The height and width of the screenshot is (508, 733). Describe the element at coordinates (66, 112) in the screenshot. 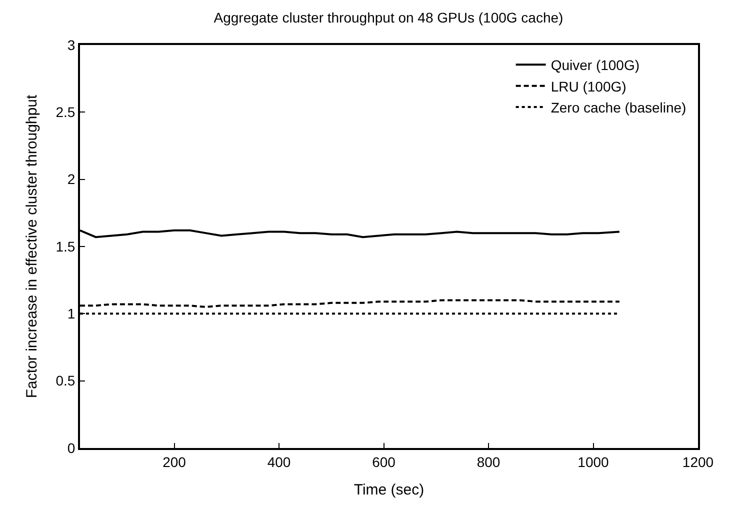

I see `y-tick-label: 2.5` at that location.